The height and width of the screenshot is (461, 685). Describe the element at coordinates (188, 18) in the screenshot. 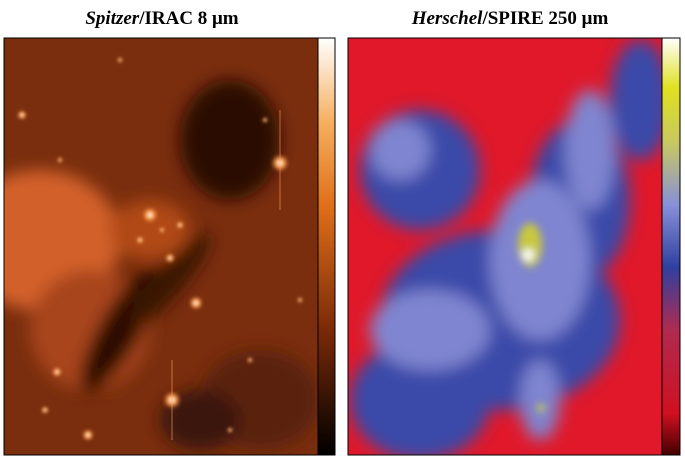

I see `title-rest: /IRAC 8 μm` at that location.